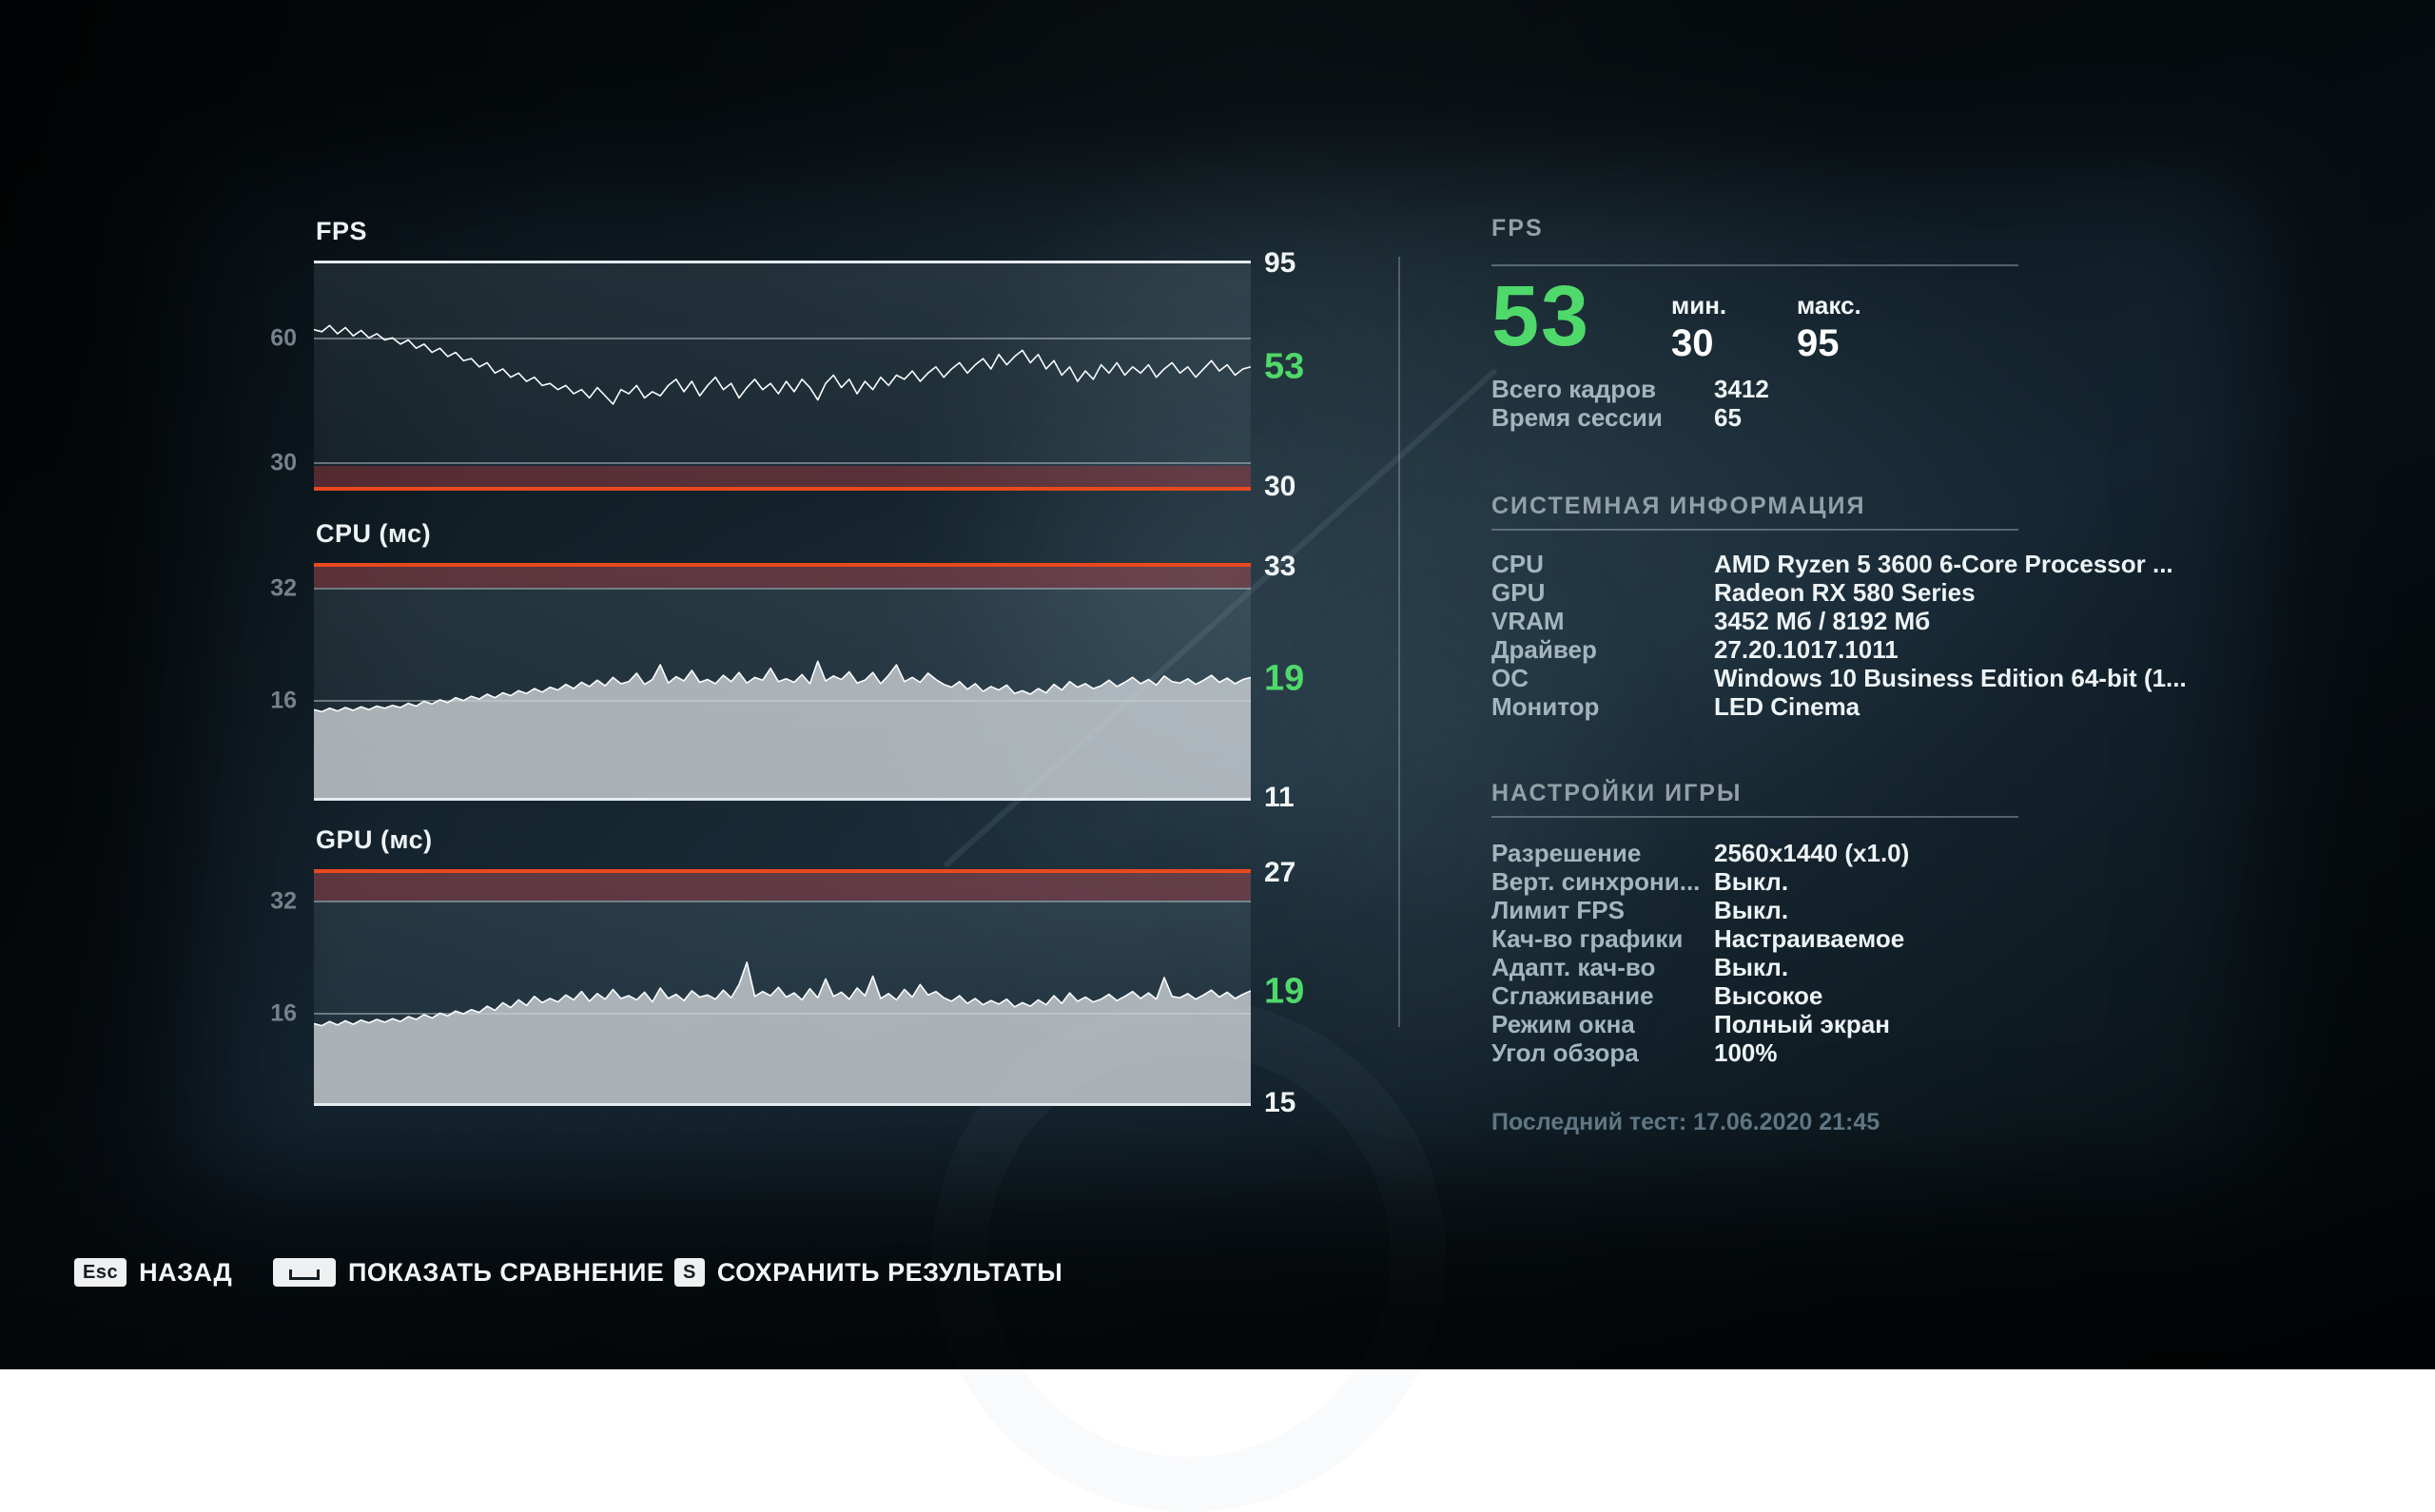  What do you see at coordinates (1700, 1024) in the screenshot?
I see `info-row: Режим окна Полный экран` at bounding box center [1700, 1024].